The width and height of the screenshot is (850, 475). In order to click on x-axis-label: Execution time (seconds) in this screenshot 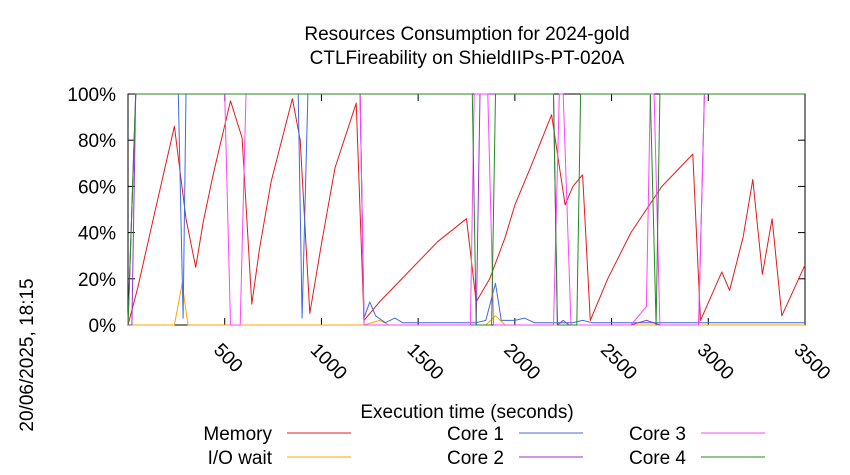, I will do `click(466, 412)`.